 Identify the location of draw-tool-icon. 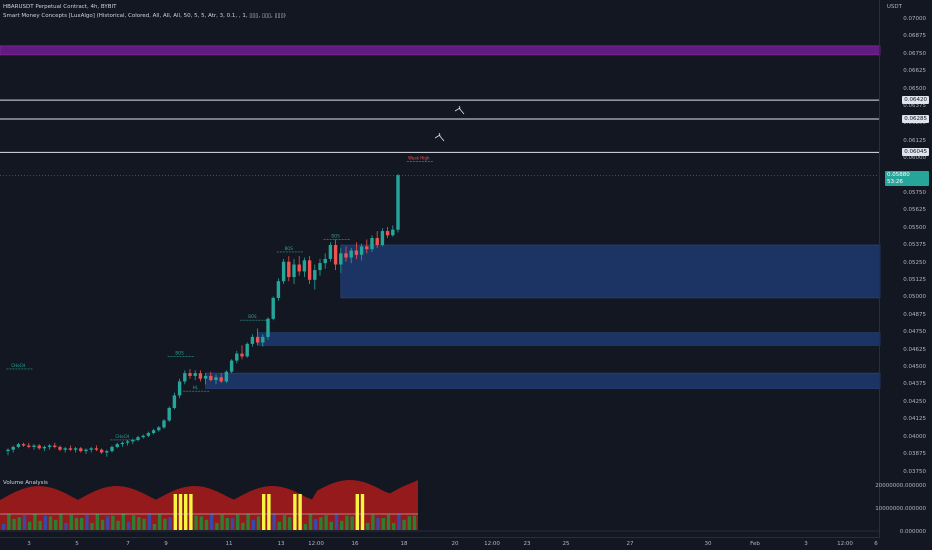
(439, 137).